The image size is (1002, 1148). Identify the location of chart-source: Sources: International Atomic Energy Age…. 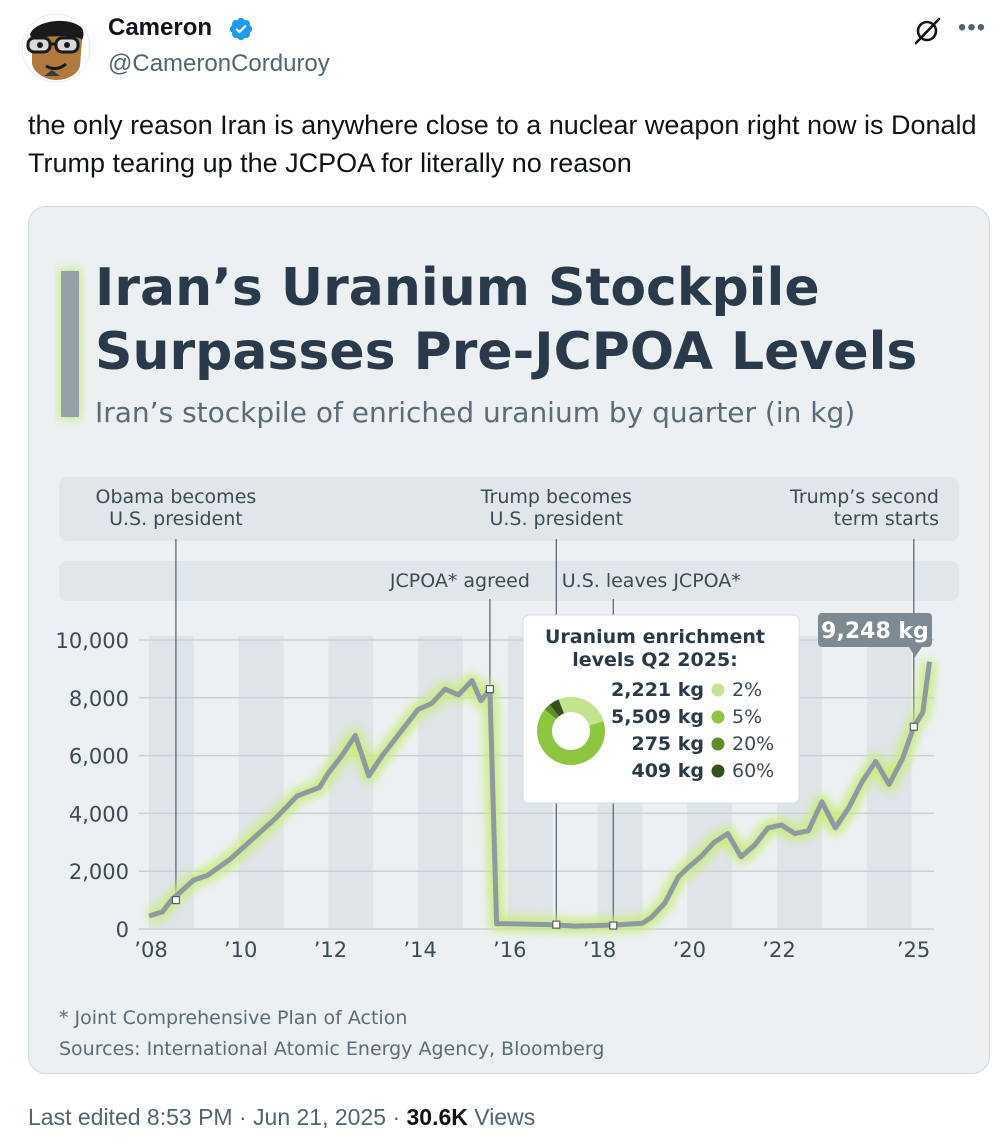
(331, 1049).